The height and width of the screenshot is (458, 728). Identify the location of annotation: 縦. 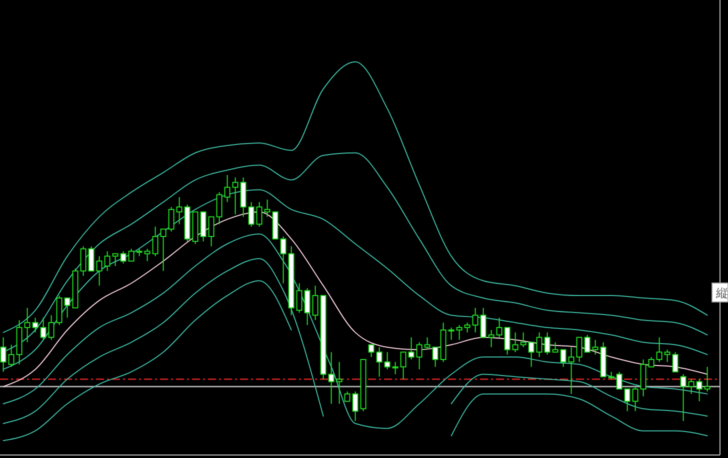
(721, 293).